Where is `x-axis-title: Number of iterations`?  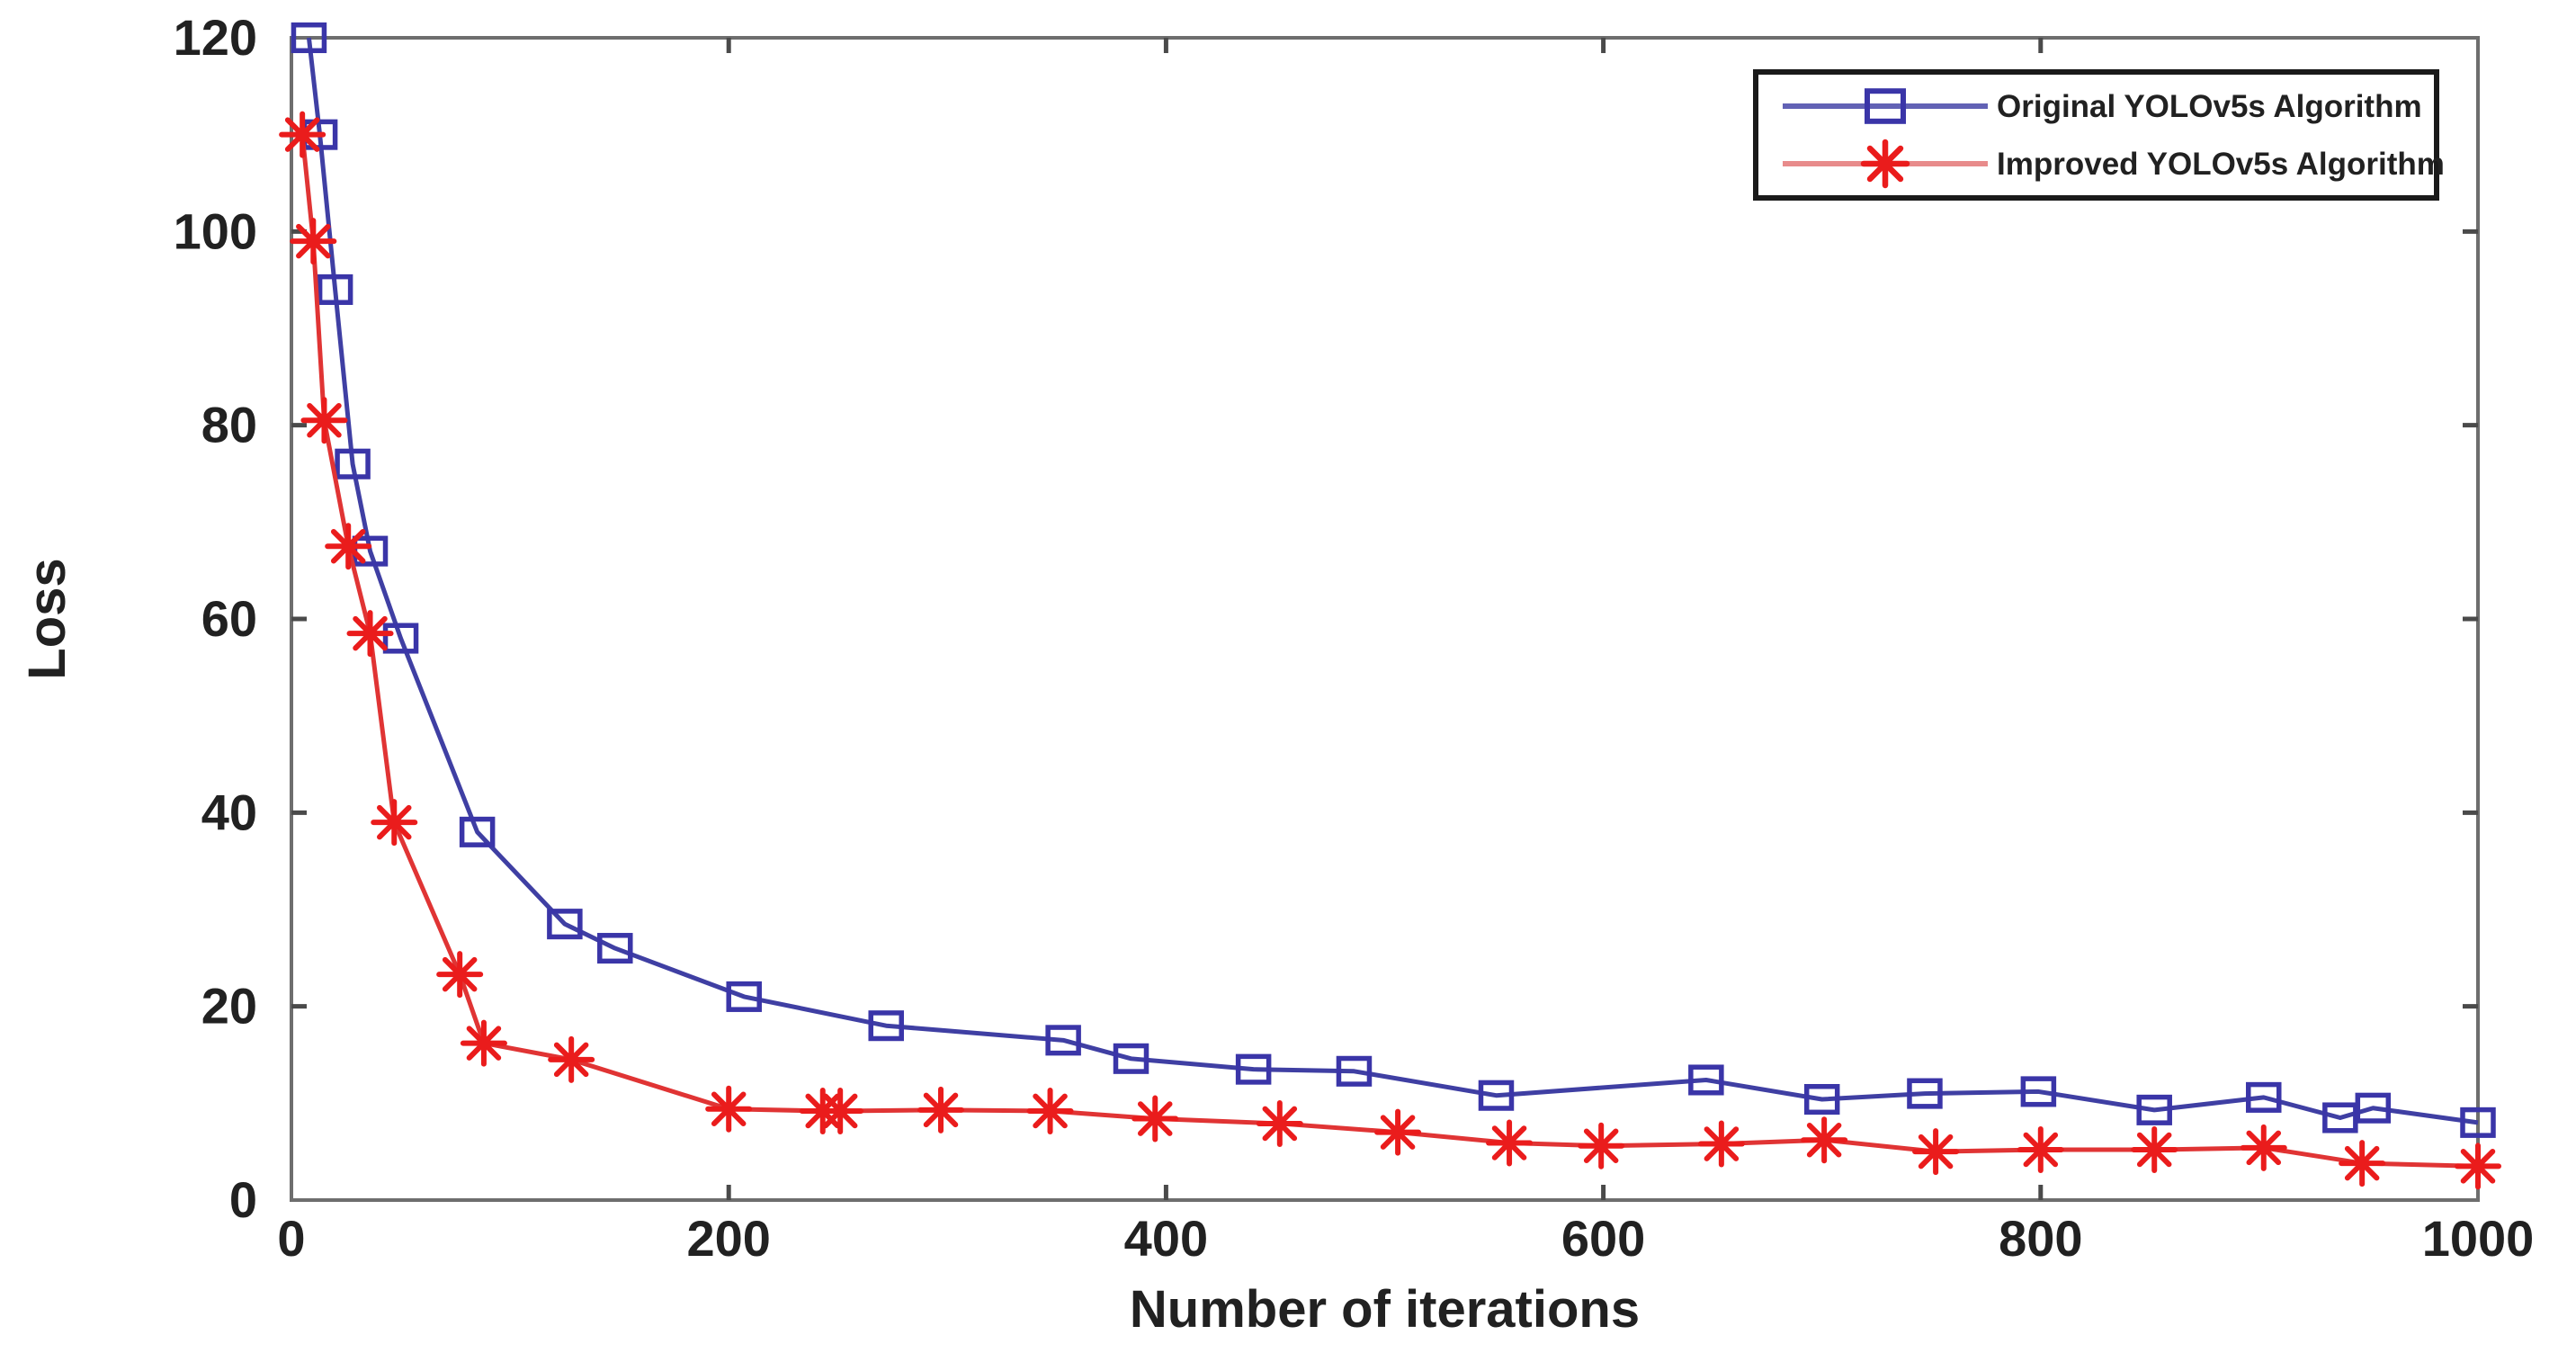
x-axis-title: Number of iterations is located at coordinates (1385, 1309).